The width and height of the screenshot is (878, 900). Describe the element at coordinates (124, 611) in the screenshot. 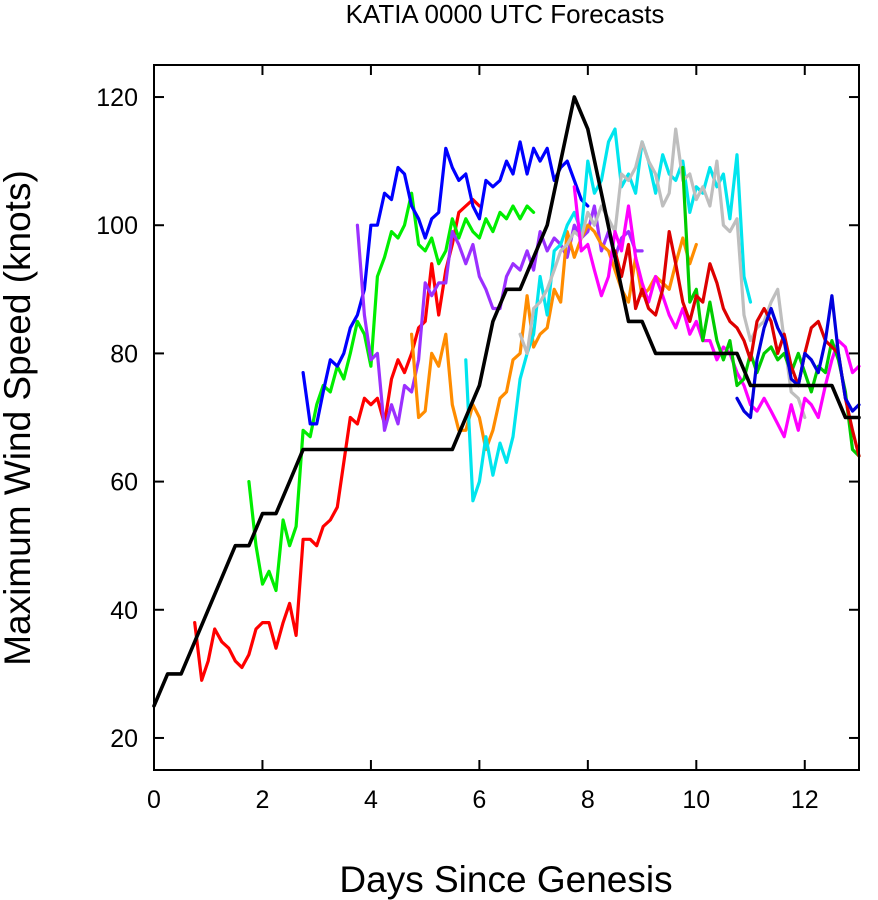

I see `y-tick-label: 40` at that location.